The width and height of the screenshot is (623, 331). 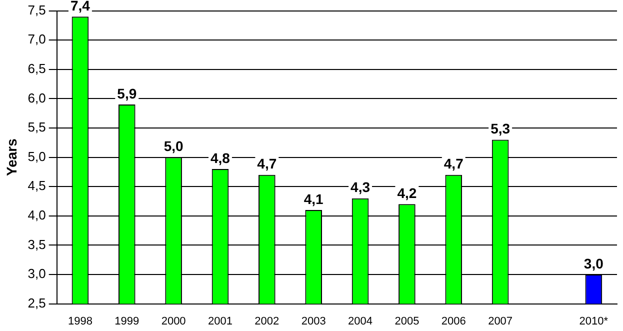 What do you see at coordinates (37, 302) in the screenshot?
I see `y-tick-label: 2,5` at bounding box center [37, 302].